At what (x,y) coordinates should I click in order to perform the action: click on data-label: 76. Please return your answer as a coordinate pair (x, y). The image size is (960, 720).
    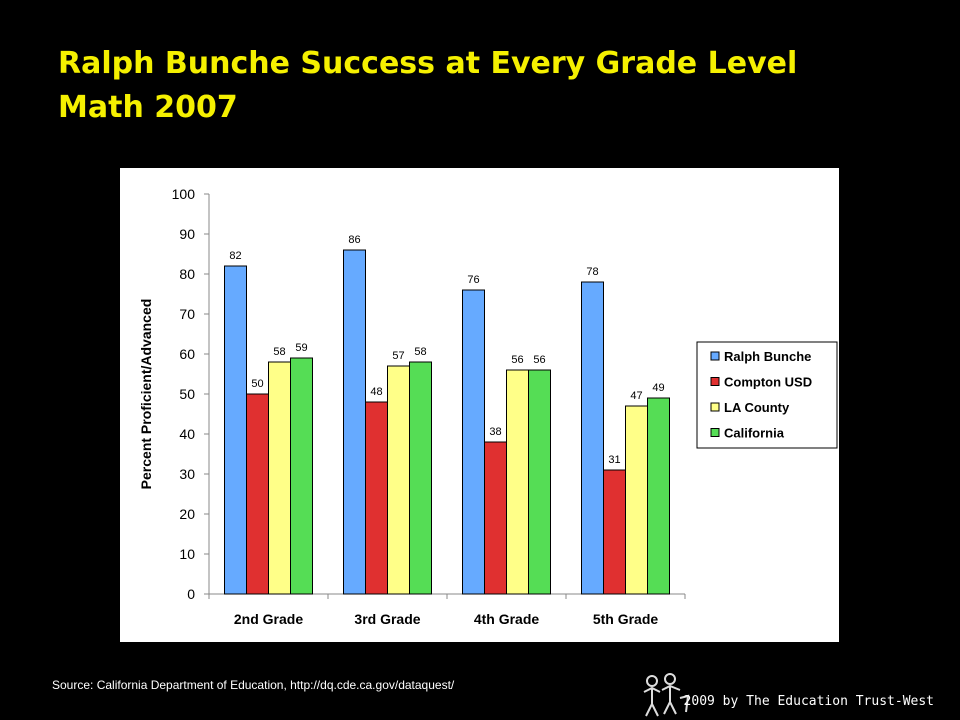
    Looking at the image, I should click on (473, 280).